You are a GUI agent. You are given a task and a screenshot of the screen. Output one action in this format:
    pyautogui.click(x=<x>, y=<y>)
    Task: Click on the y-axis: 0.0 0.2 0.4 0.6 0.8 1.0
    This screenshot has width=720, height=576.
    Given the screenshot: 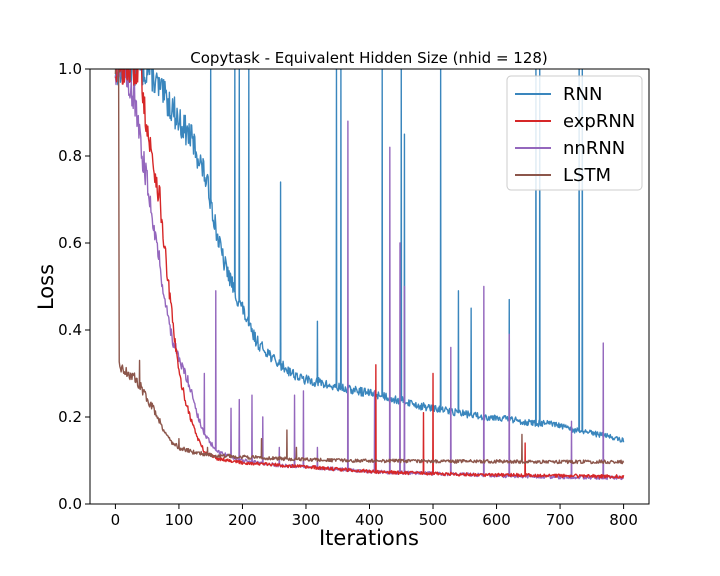 What is the action you would take?
    pyautogui.click(x=74, y=286)
    